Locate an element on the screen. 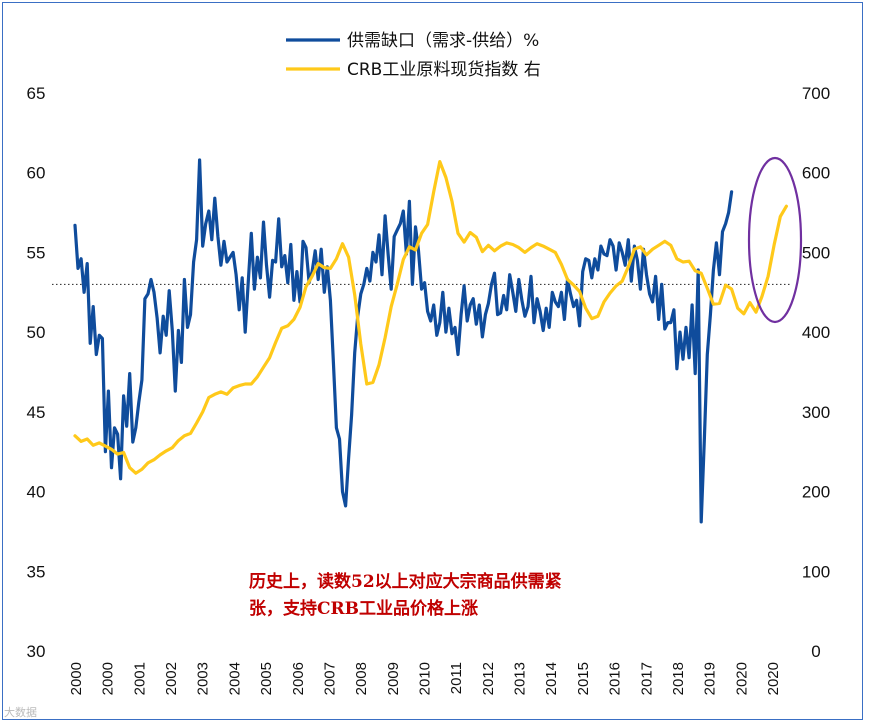 The width and height of the screenshot is (869, 727). right-tick-label: 500 is located at coordinates (816, 252).